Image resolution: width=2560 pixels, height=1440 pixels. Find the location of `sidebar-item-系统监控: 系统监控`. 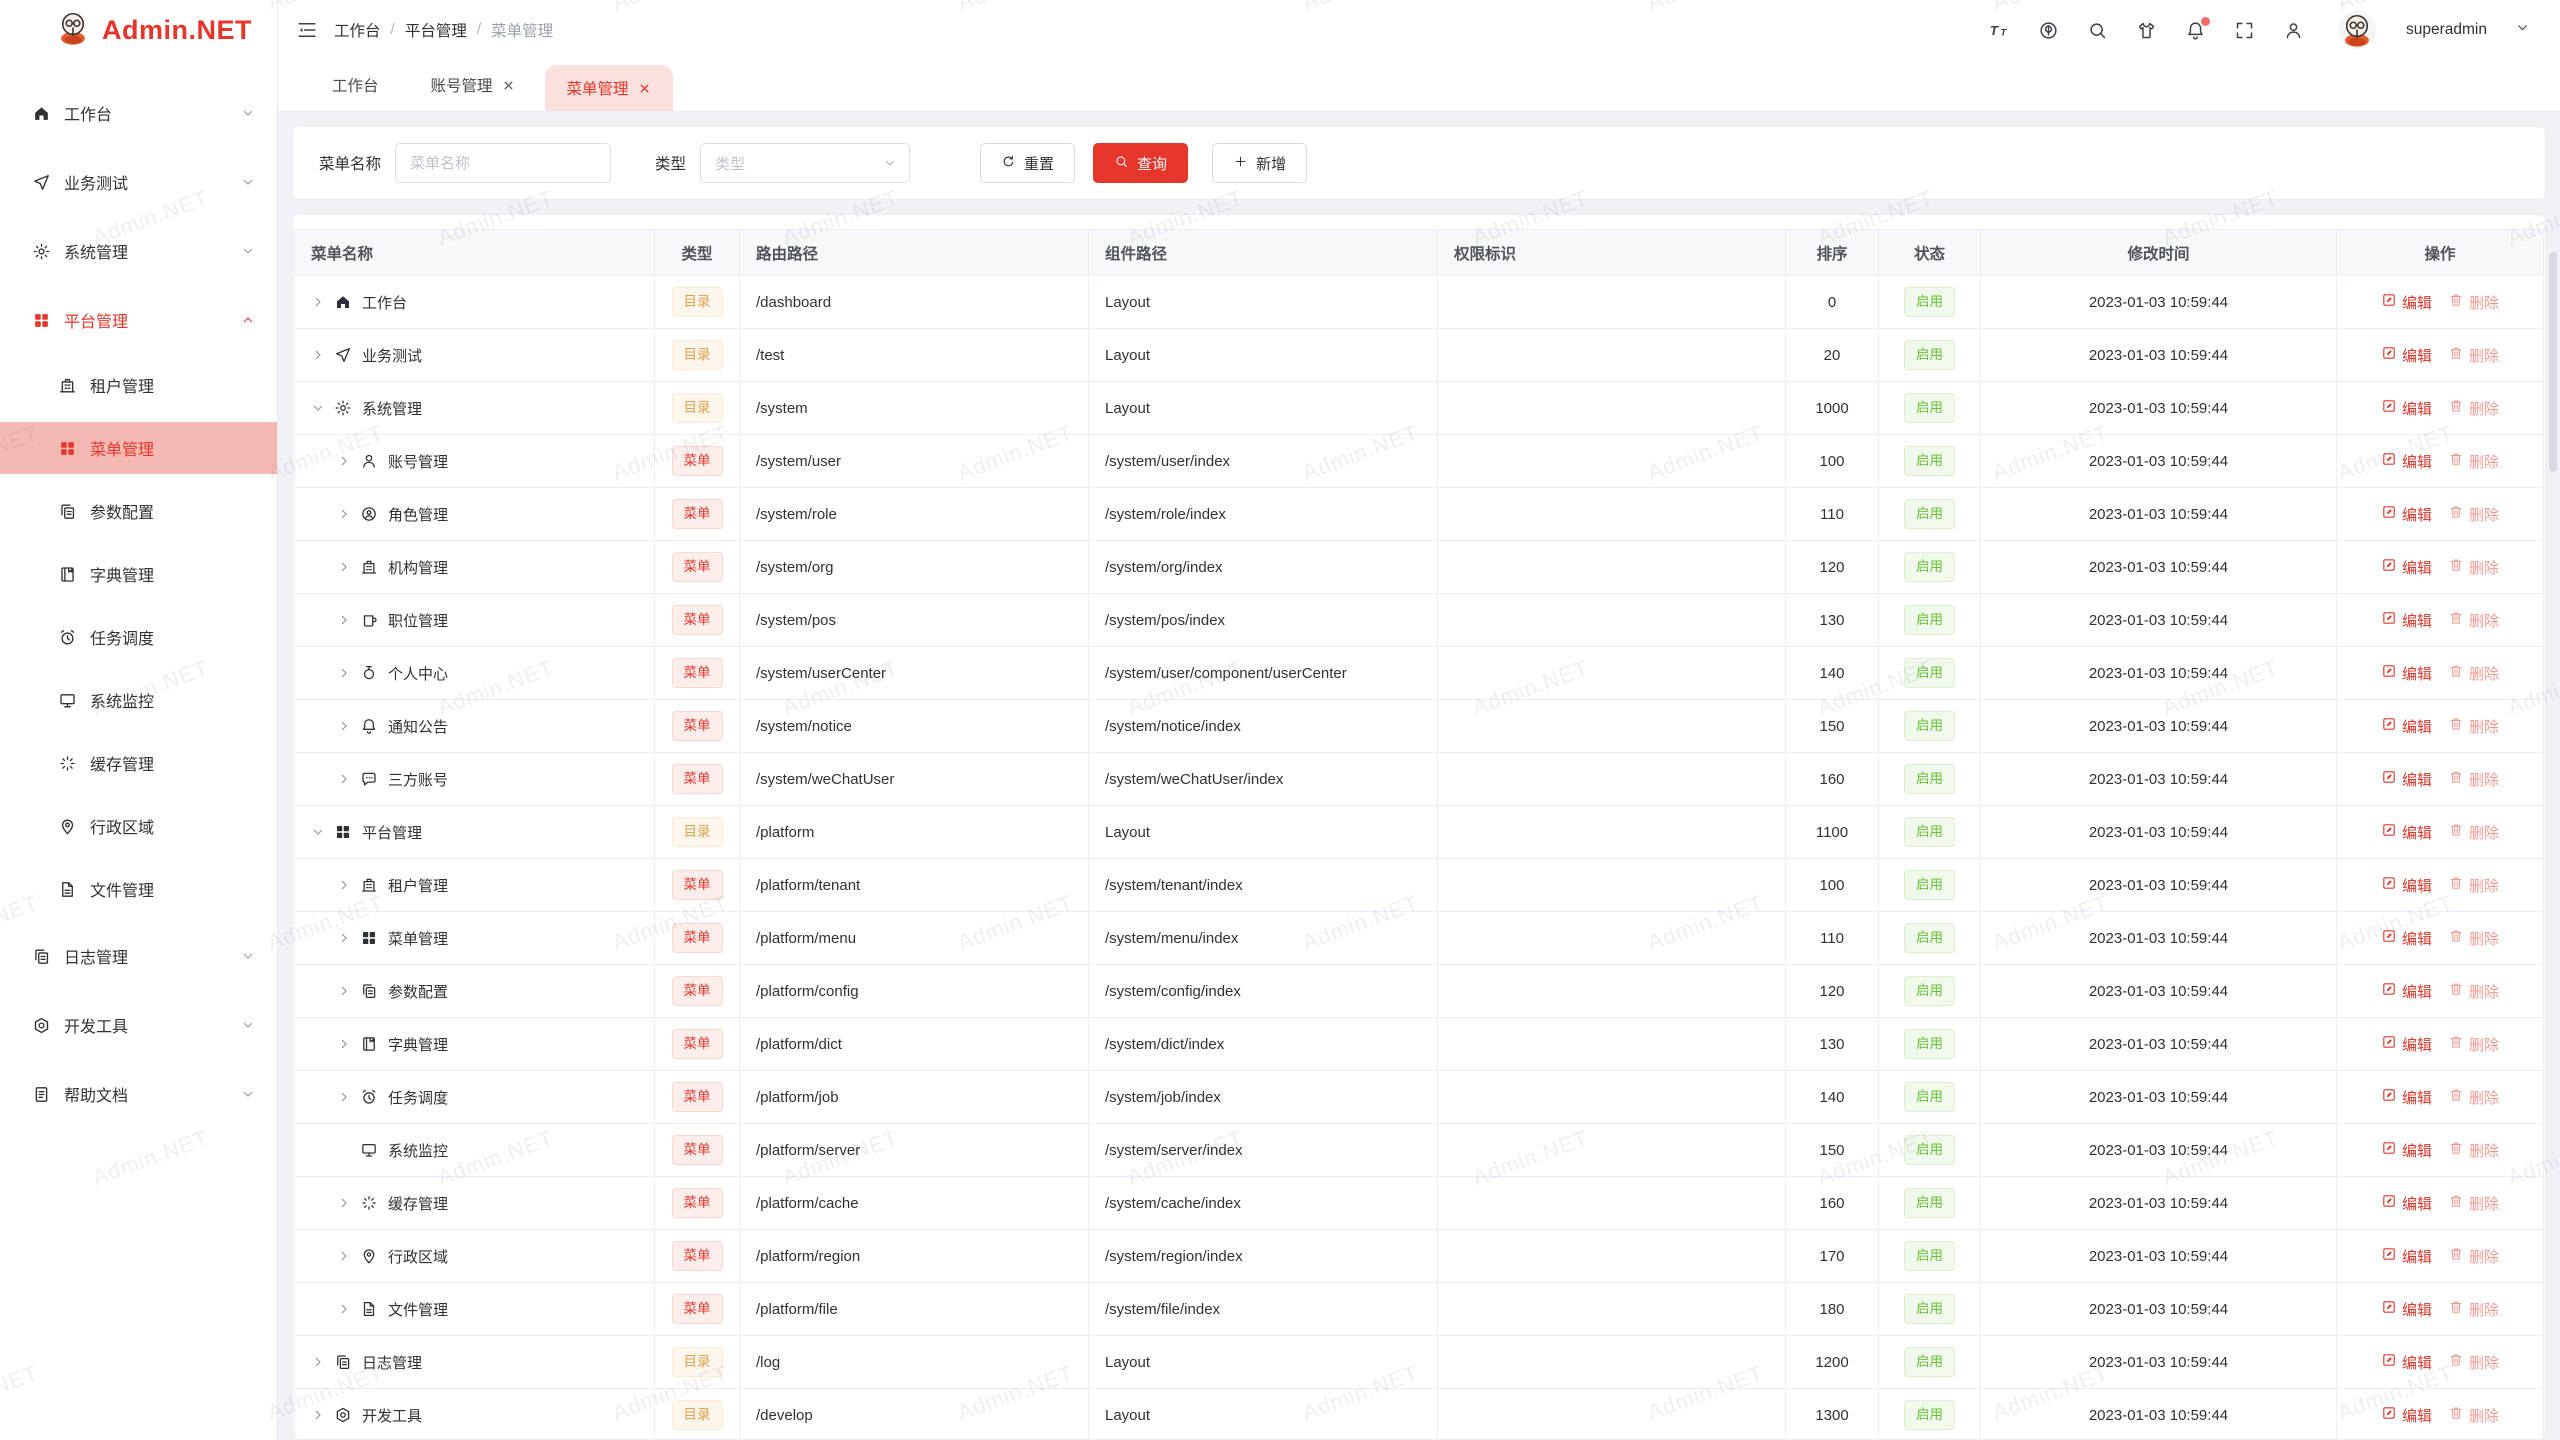

sidebar-item-系统监控: 系统监控 is located at coordinates (138, 700).